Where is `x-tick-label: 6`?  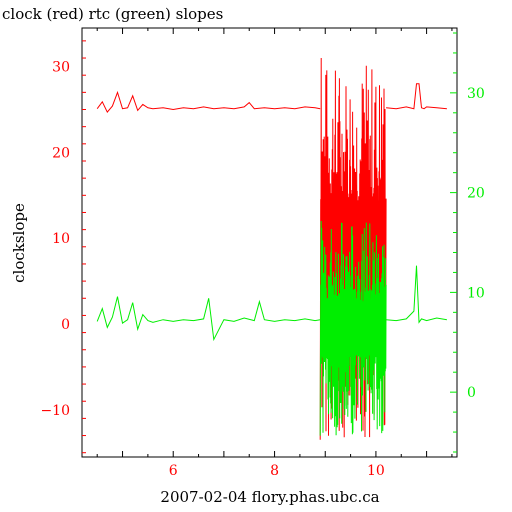 x-tick-label: 6 is located at coordinates (173, 471).